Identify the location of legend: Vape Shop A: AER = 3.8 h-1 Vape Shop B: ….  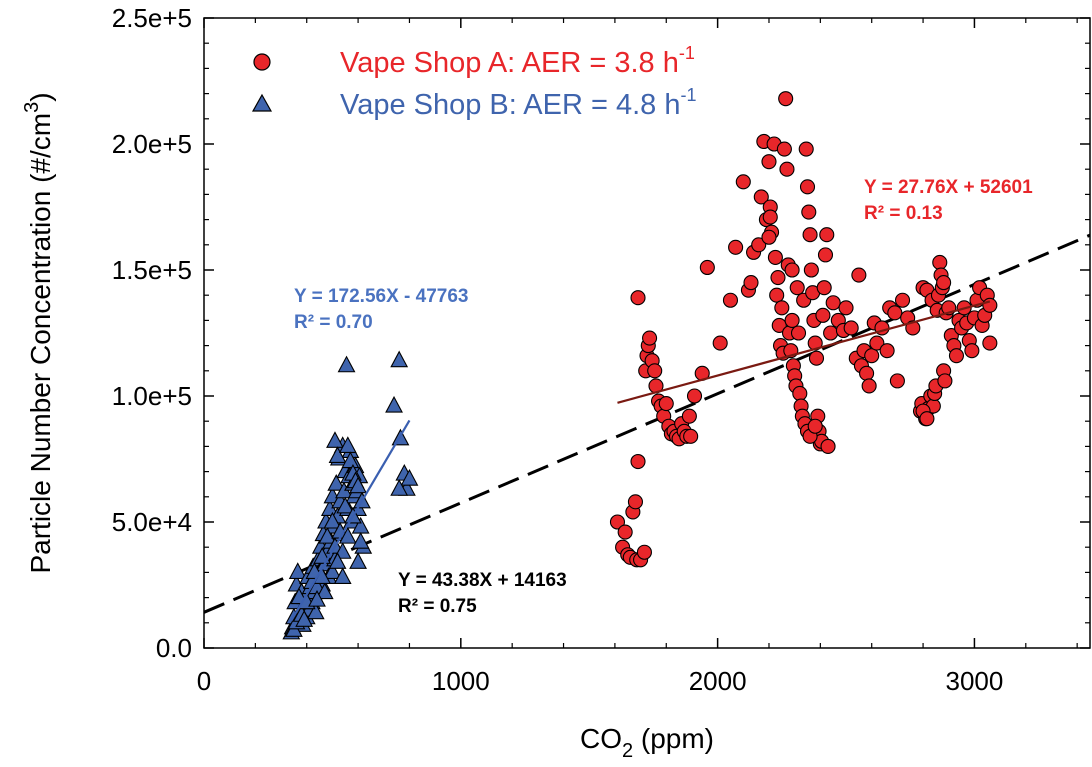
(473, 82).